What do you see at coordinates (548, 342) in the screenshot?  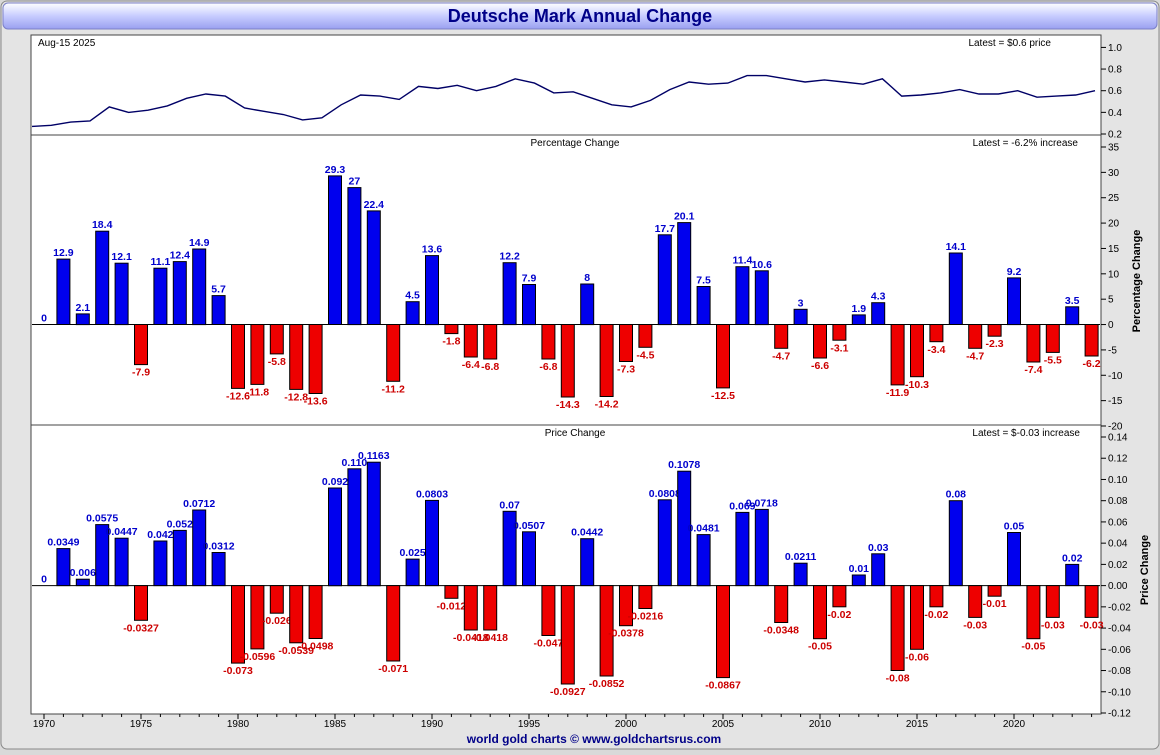 I see `bar-pct-1996` at bounding box center [548, 342].